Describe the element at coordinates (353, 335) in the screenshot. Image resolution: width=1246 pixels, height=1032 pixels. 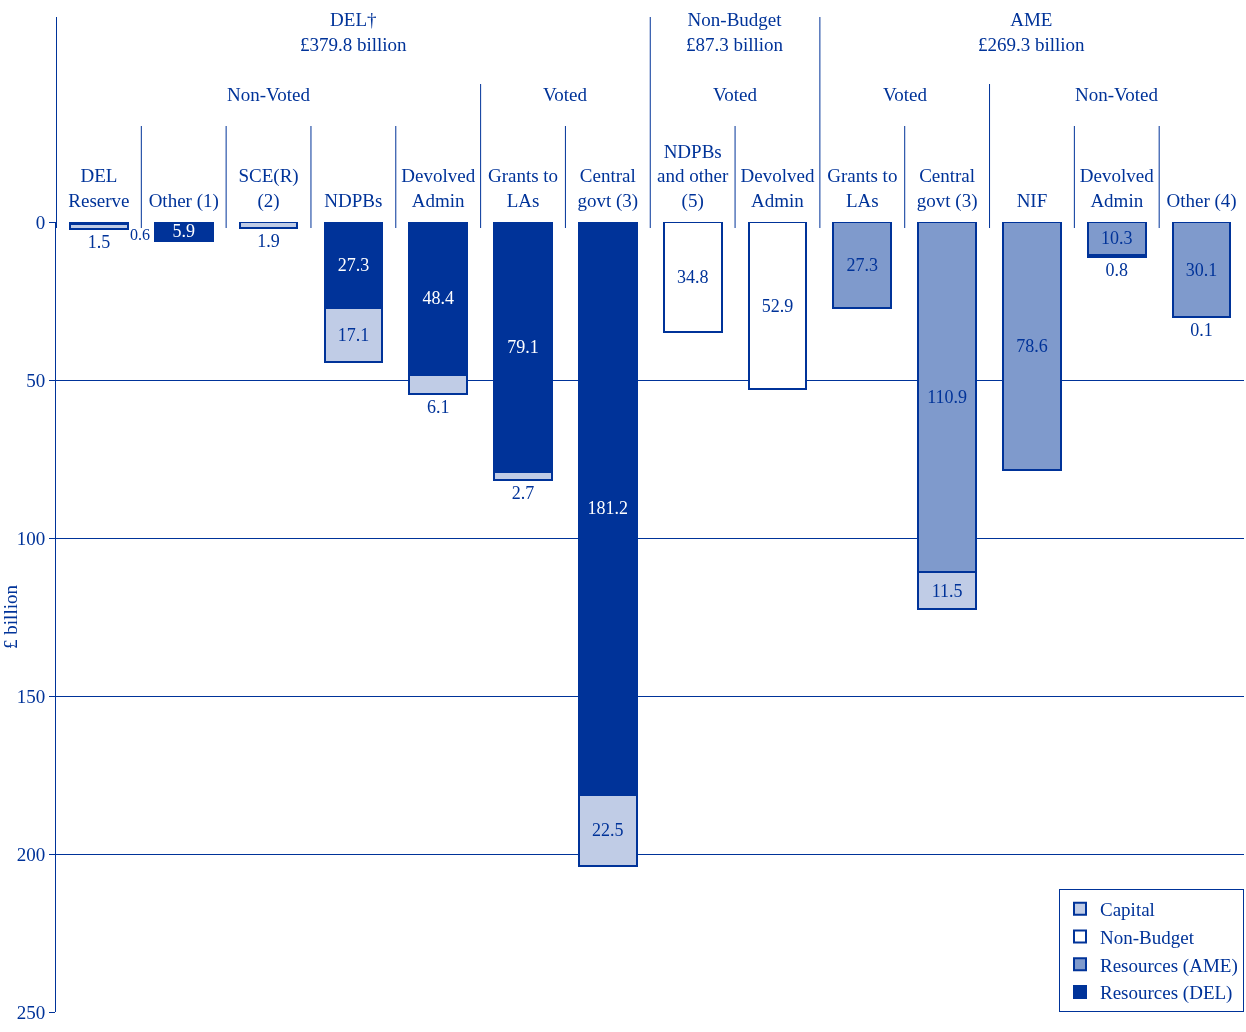
I see `data-label: 17.1` at that location.